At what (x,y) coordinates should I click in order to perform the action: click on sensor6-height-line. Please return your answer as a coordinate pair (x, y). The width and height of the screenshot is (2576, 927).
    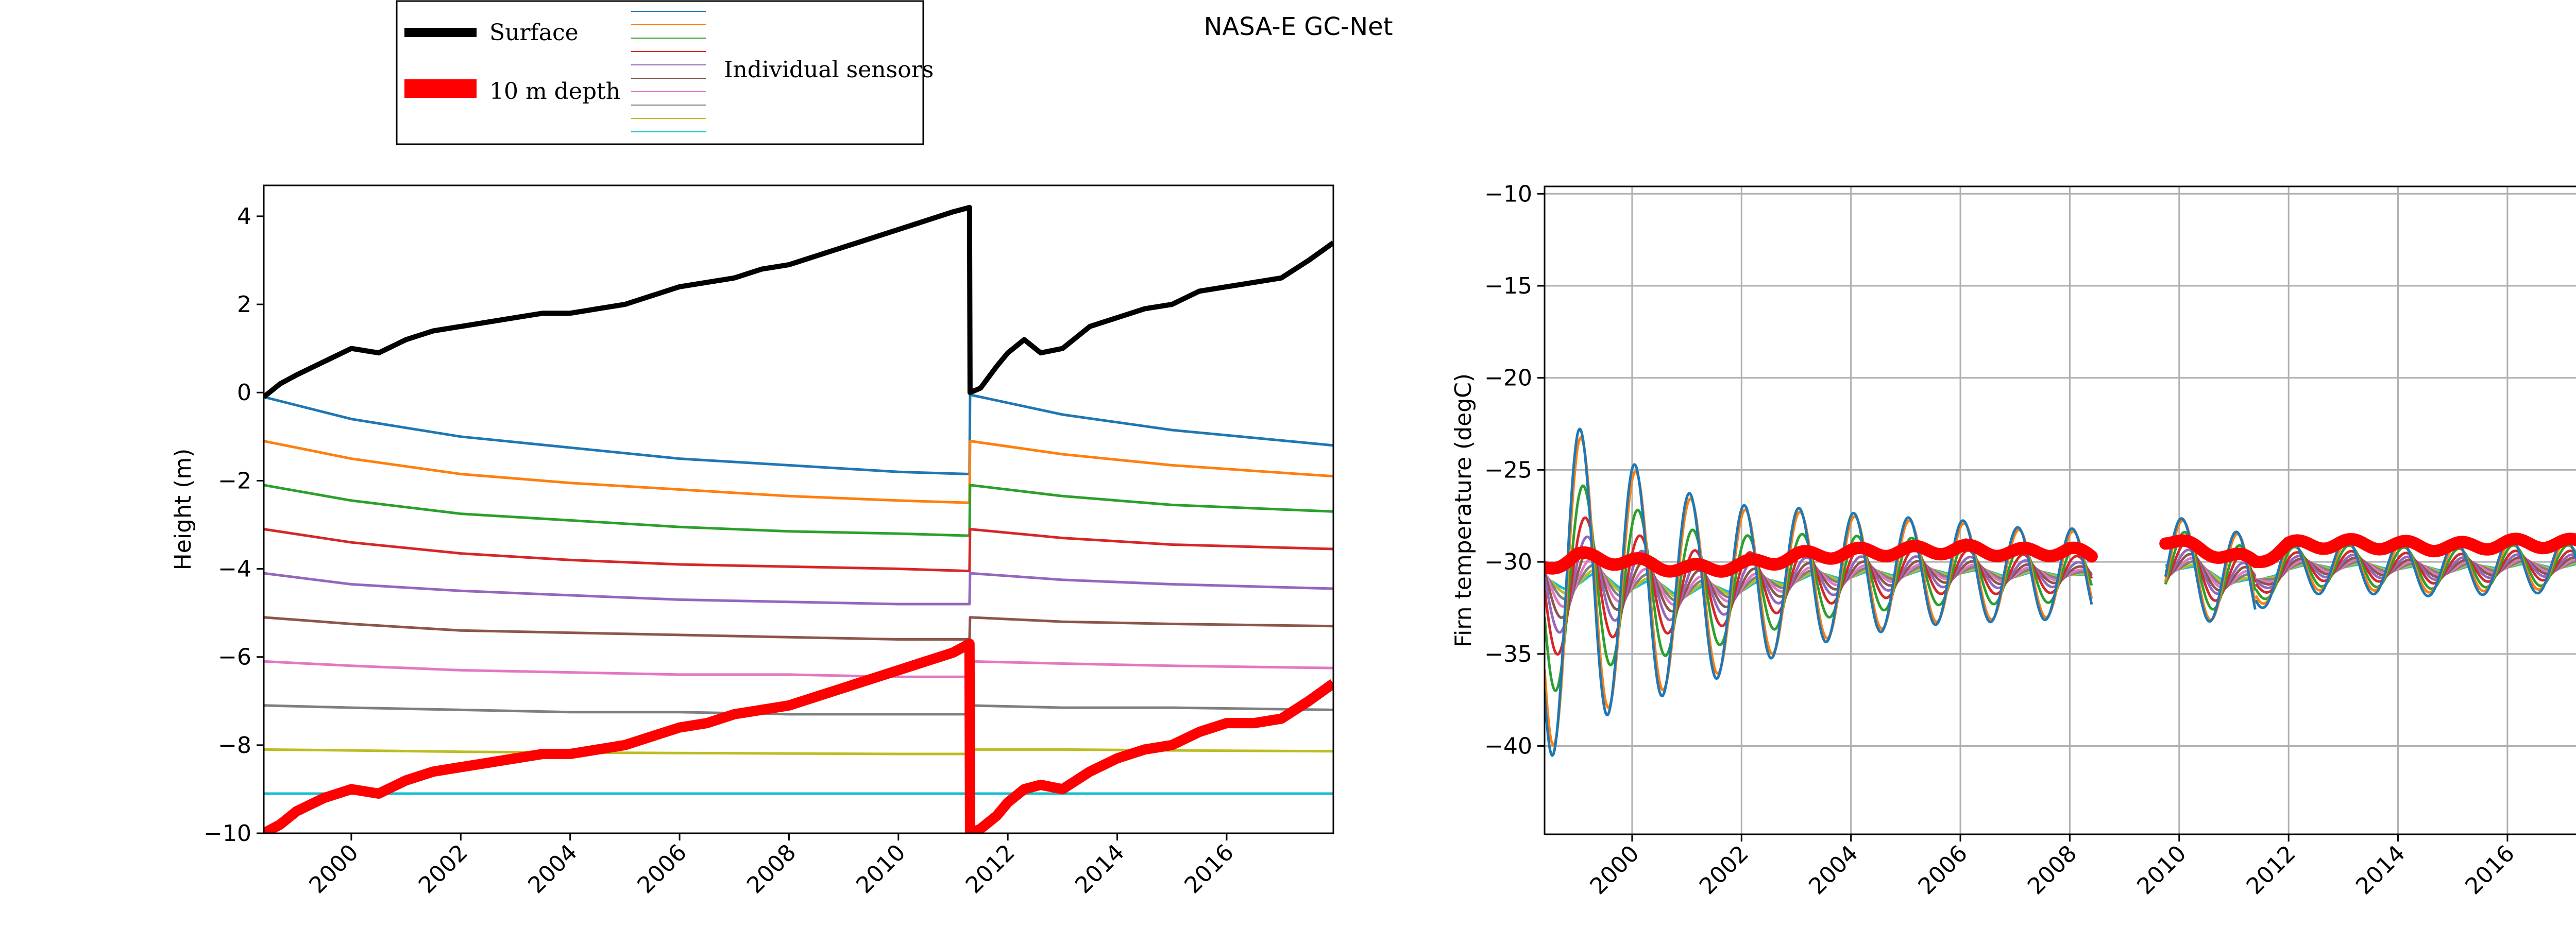
    Looking at the image, I should click on (799, 628).